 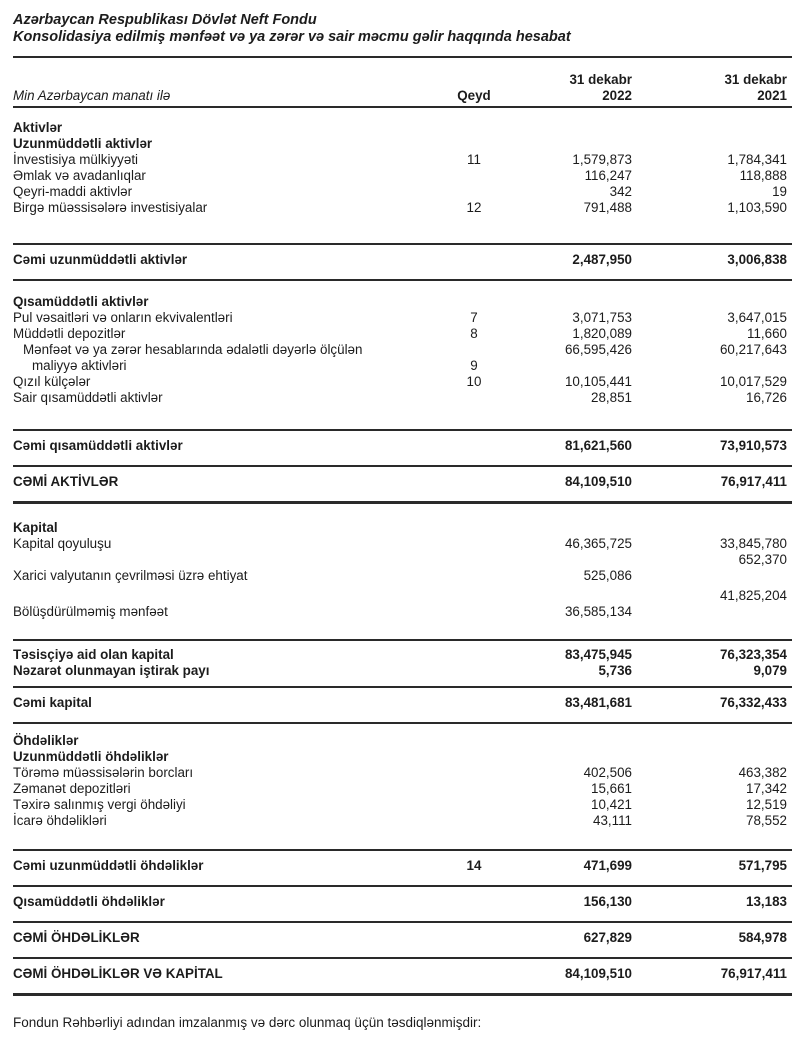 What do you see at coordinates (607, 772) in the screenshot?
I see `value-2022-cell: 402,506` at bounding box center [607, 772].